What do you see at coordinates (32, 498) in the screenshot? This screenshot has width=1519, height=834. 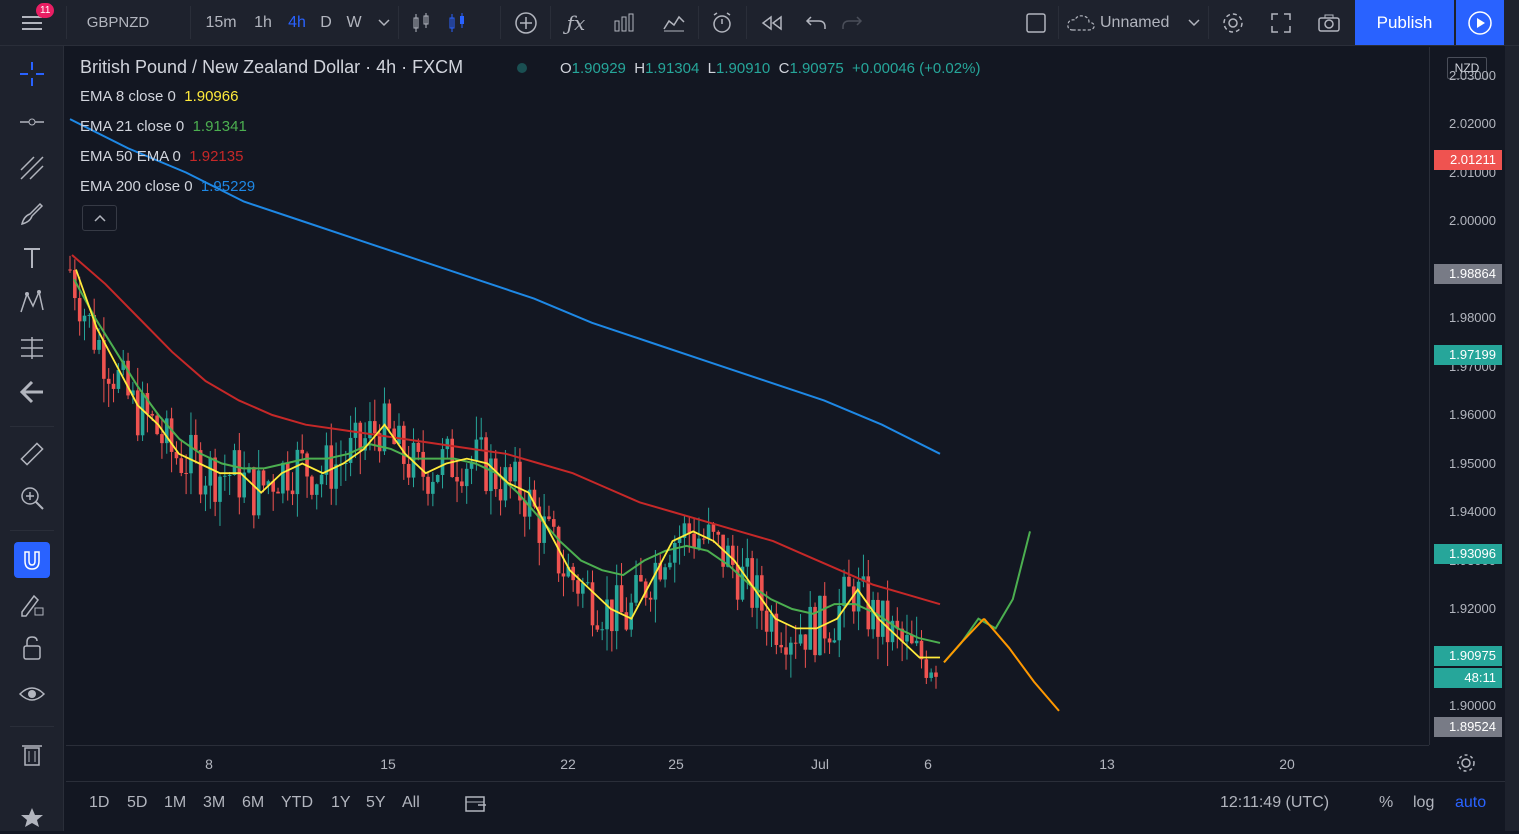 I see `zoom-in-icon` at bounding box center [32, 498].